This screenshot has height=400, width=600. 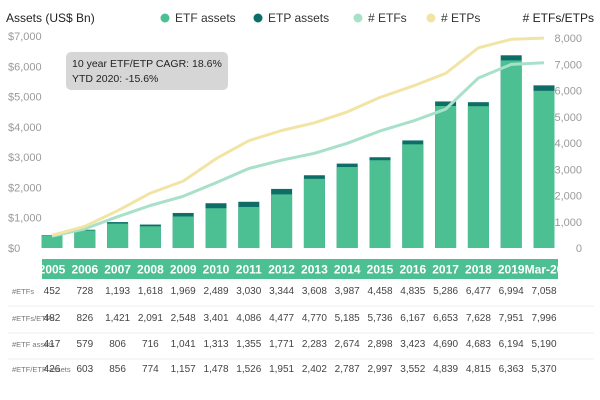 What do you see at coordinates (281, 318) in the screenshot?
I see `table-cell: 4,477` at bounding box center [281, 318].